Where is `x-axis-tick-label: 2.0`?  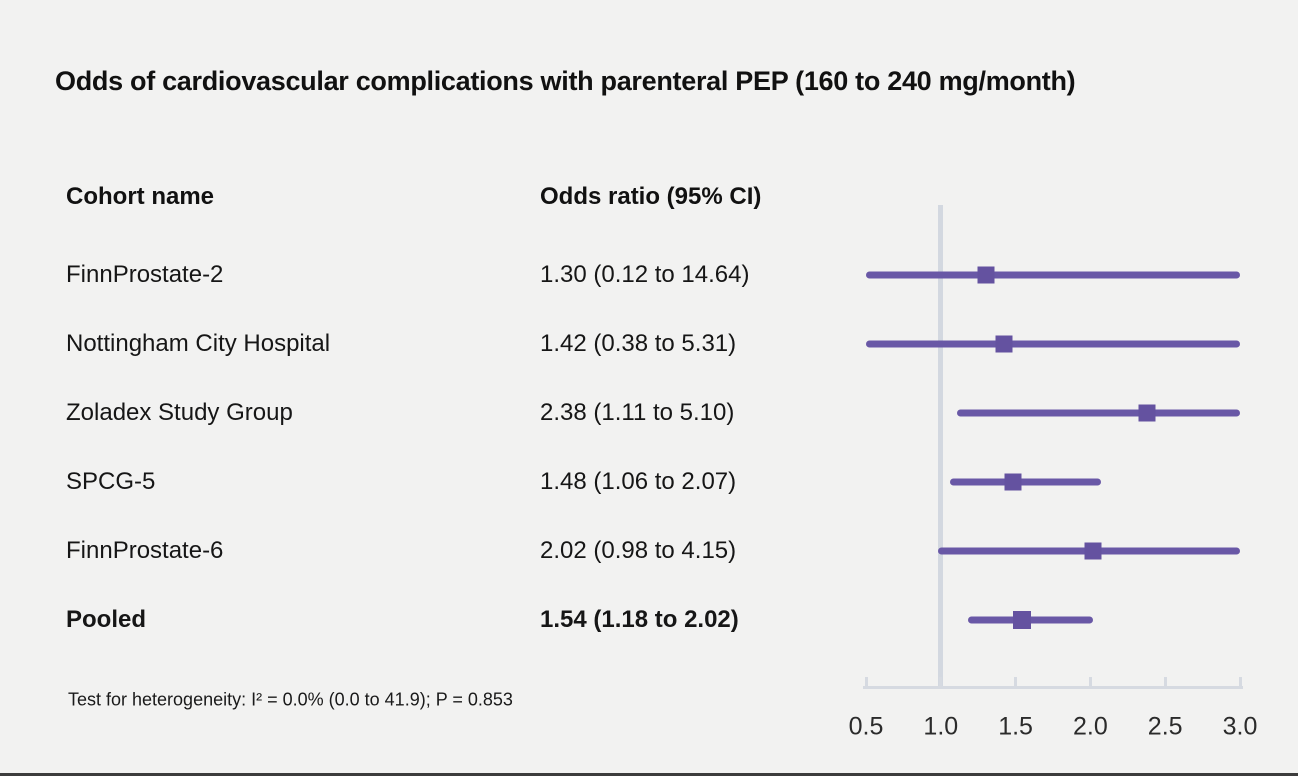 x-axis-tick-label: 2.0 is located at coordinates (1090, 726).